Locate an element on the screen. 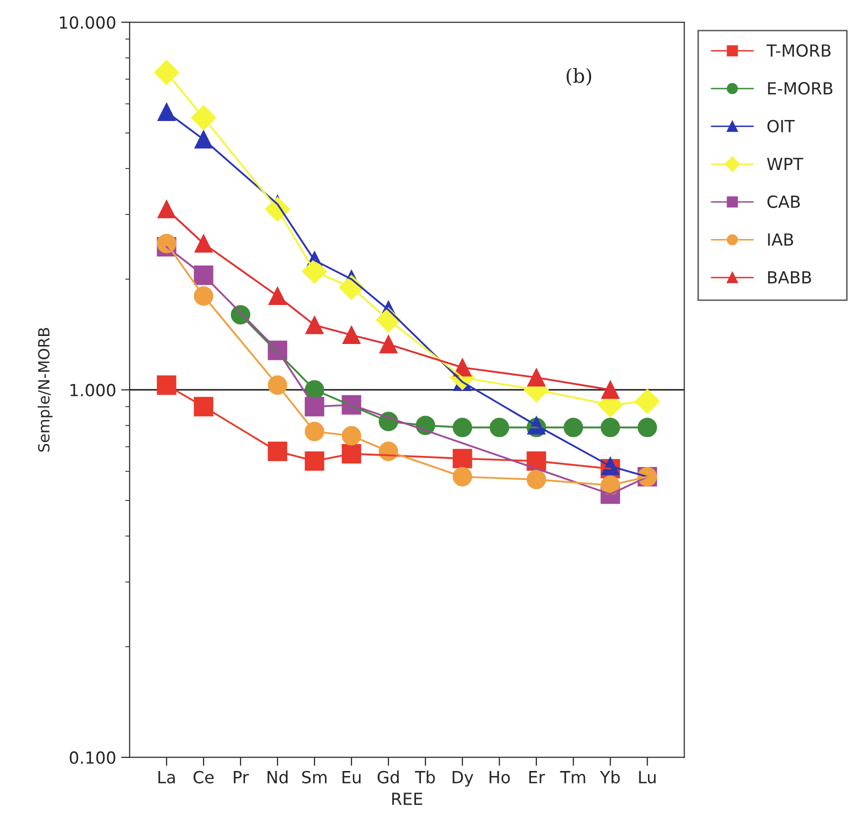  legend-label: IAB is located at coordinates (781, 239).